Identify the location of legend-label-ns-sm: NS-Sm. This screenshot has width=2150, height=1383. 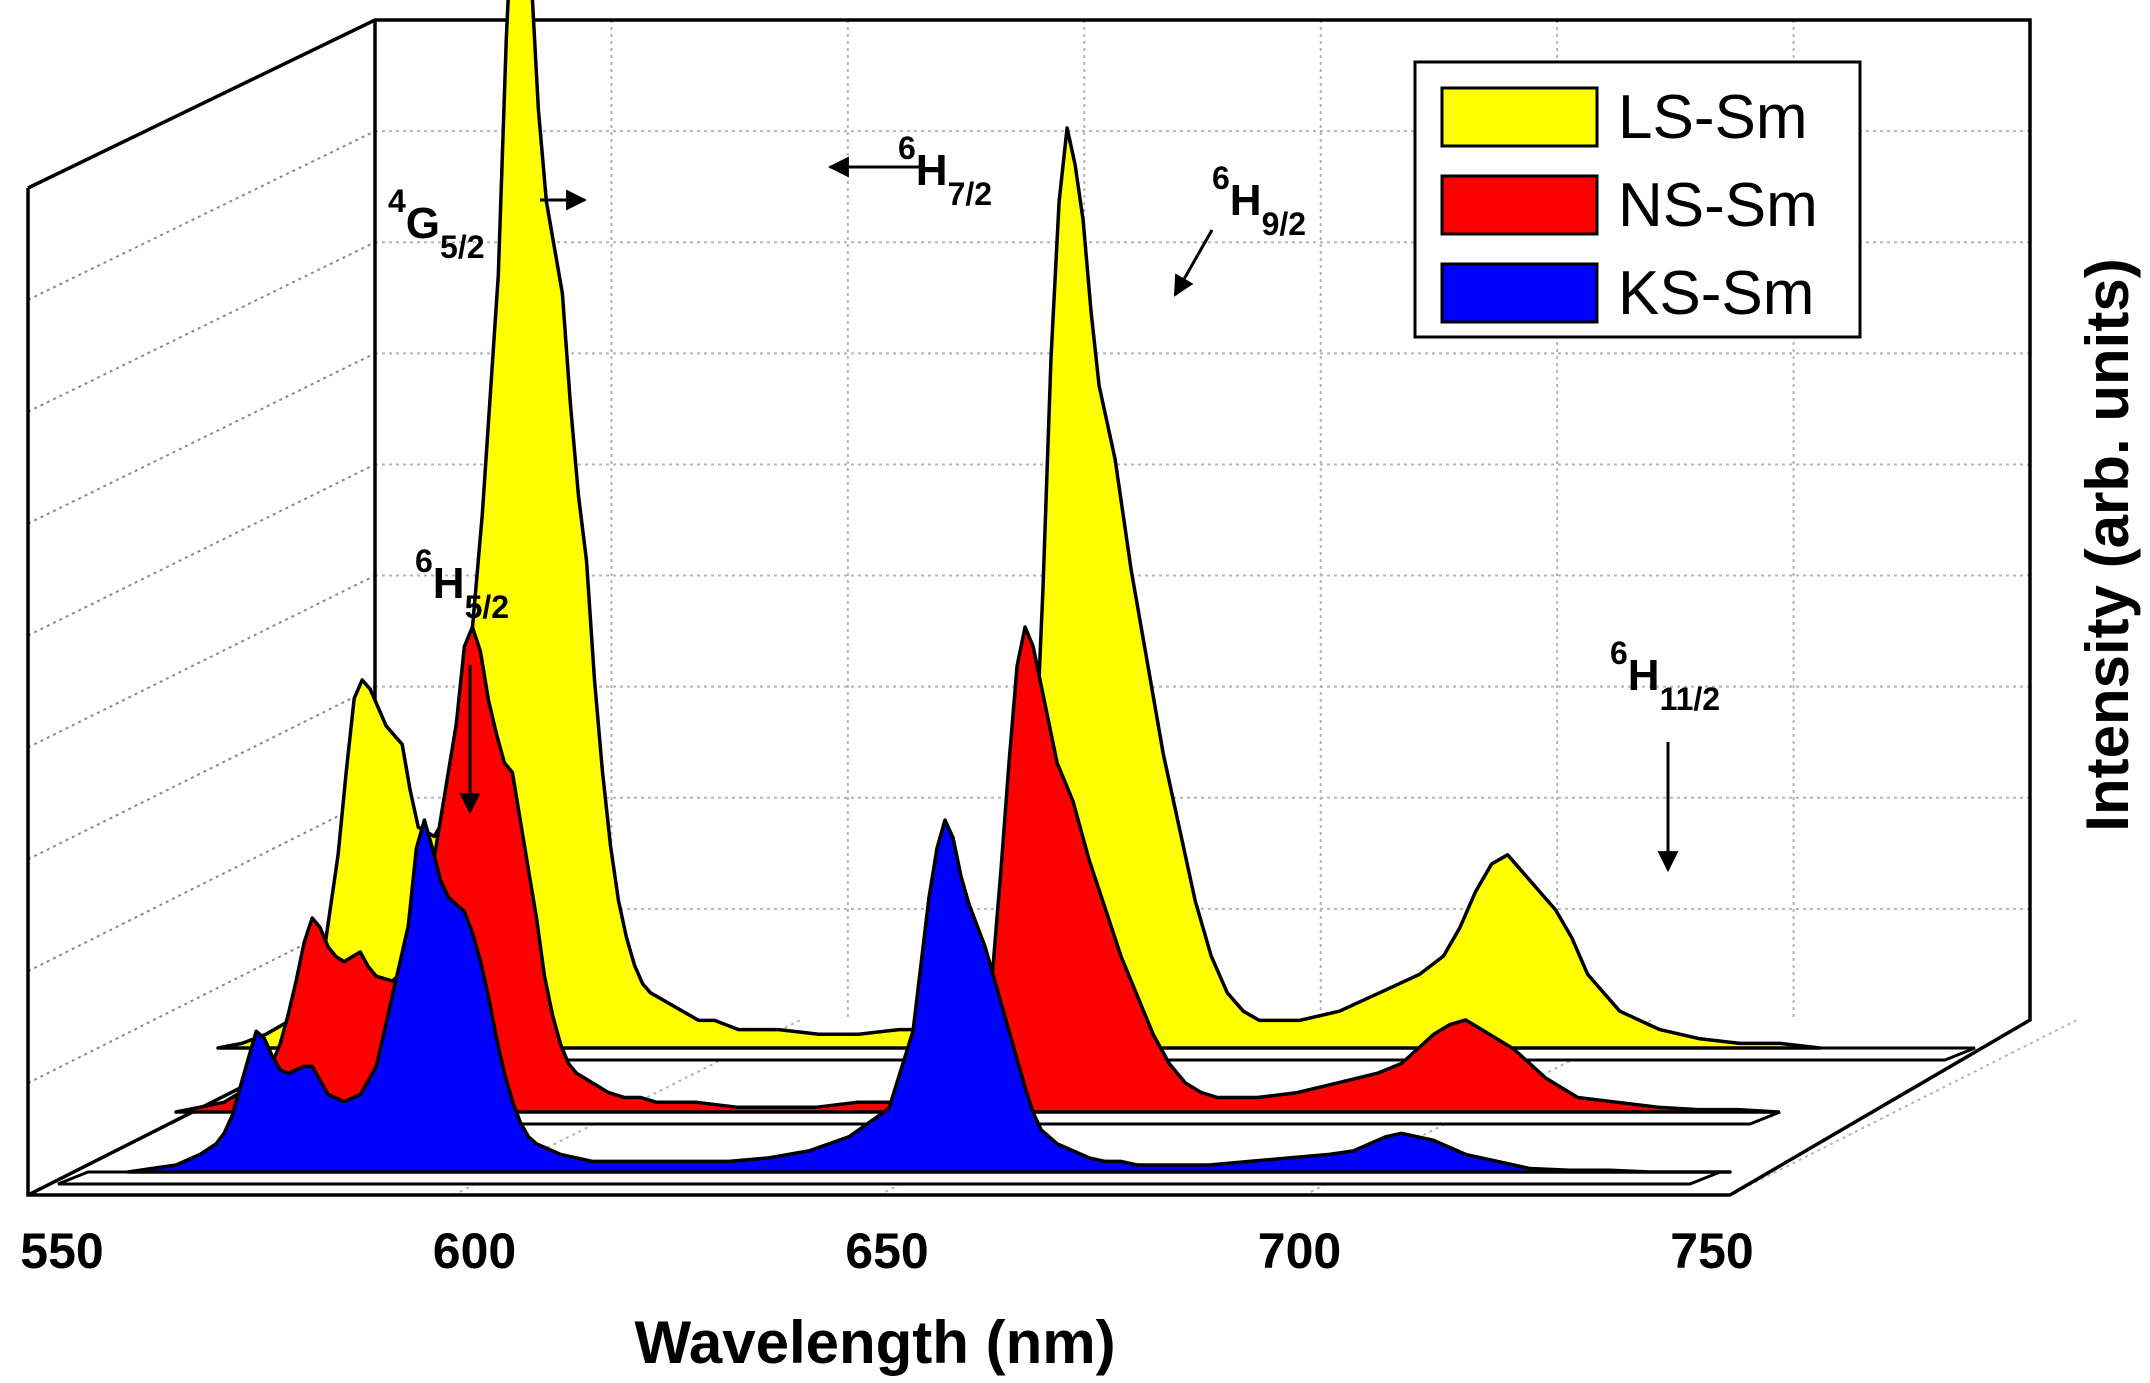
(1718, 205).